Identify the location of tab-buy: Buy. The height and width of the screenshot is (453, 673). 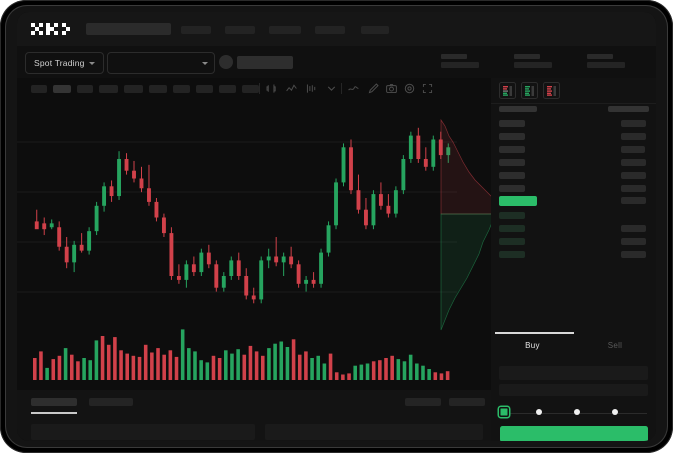
(532, 345).